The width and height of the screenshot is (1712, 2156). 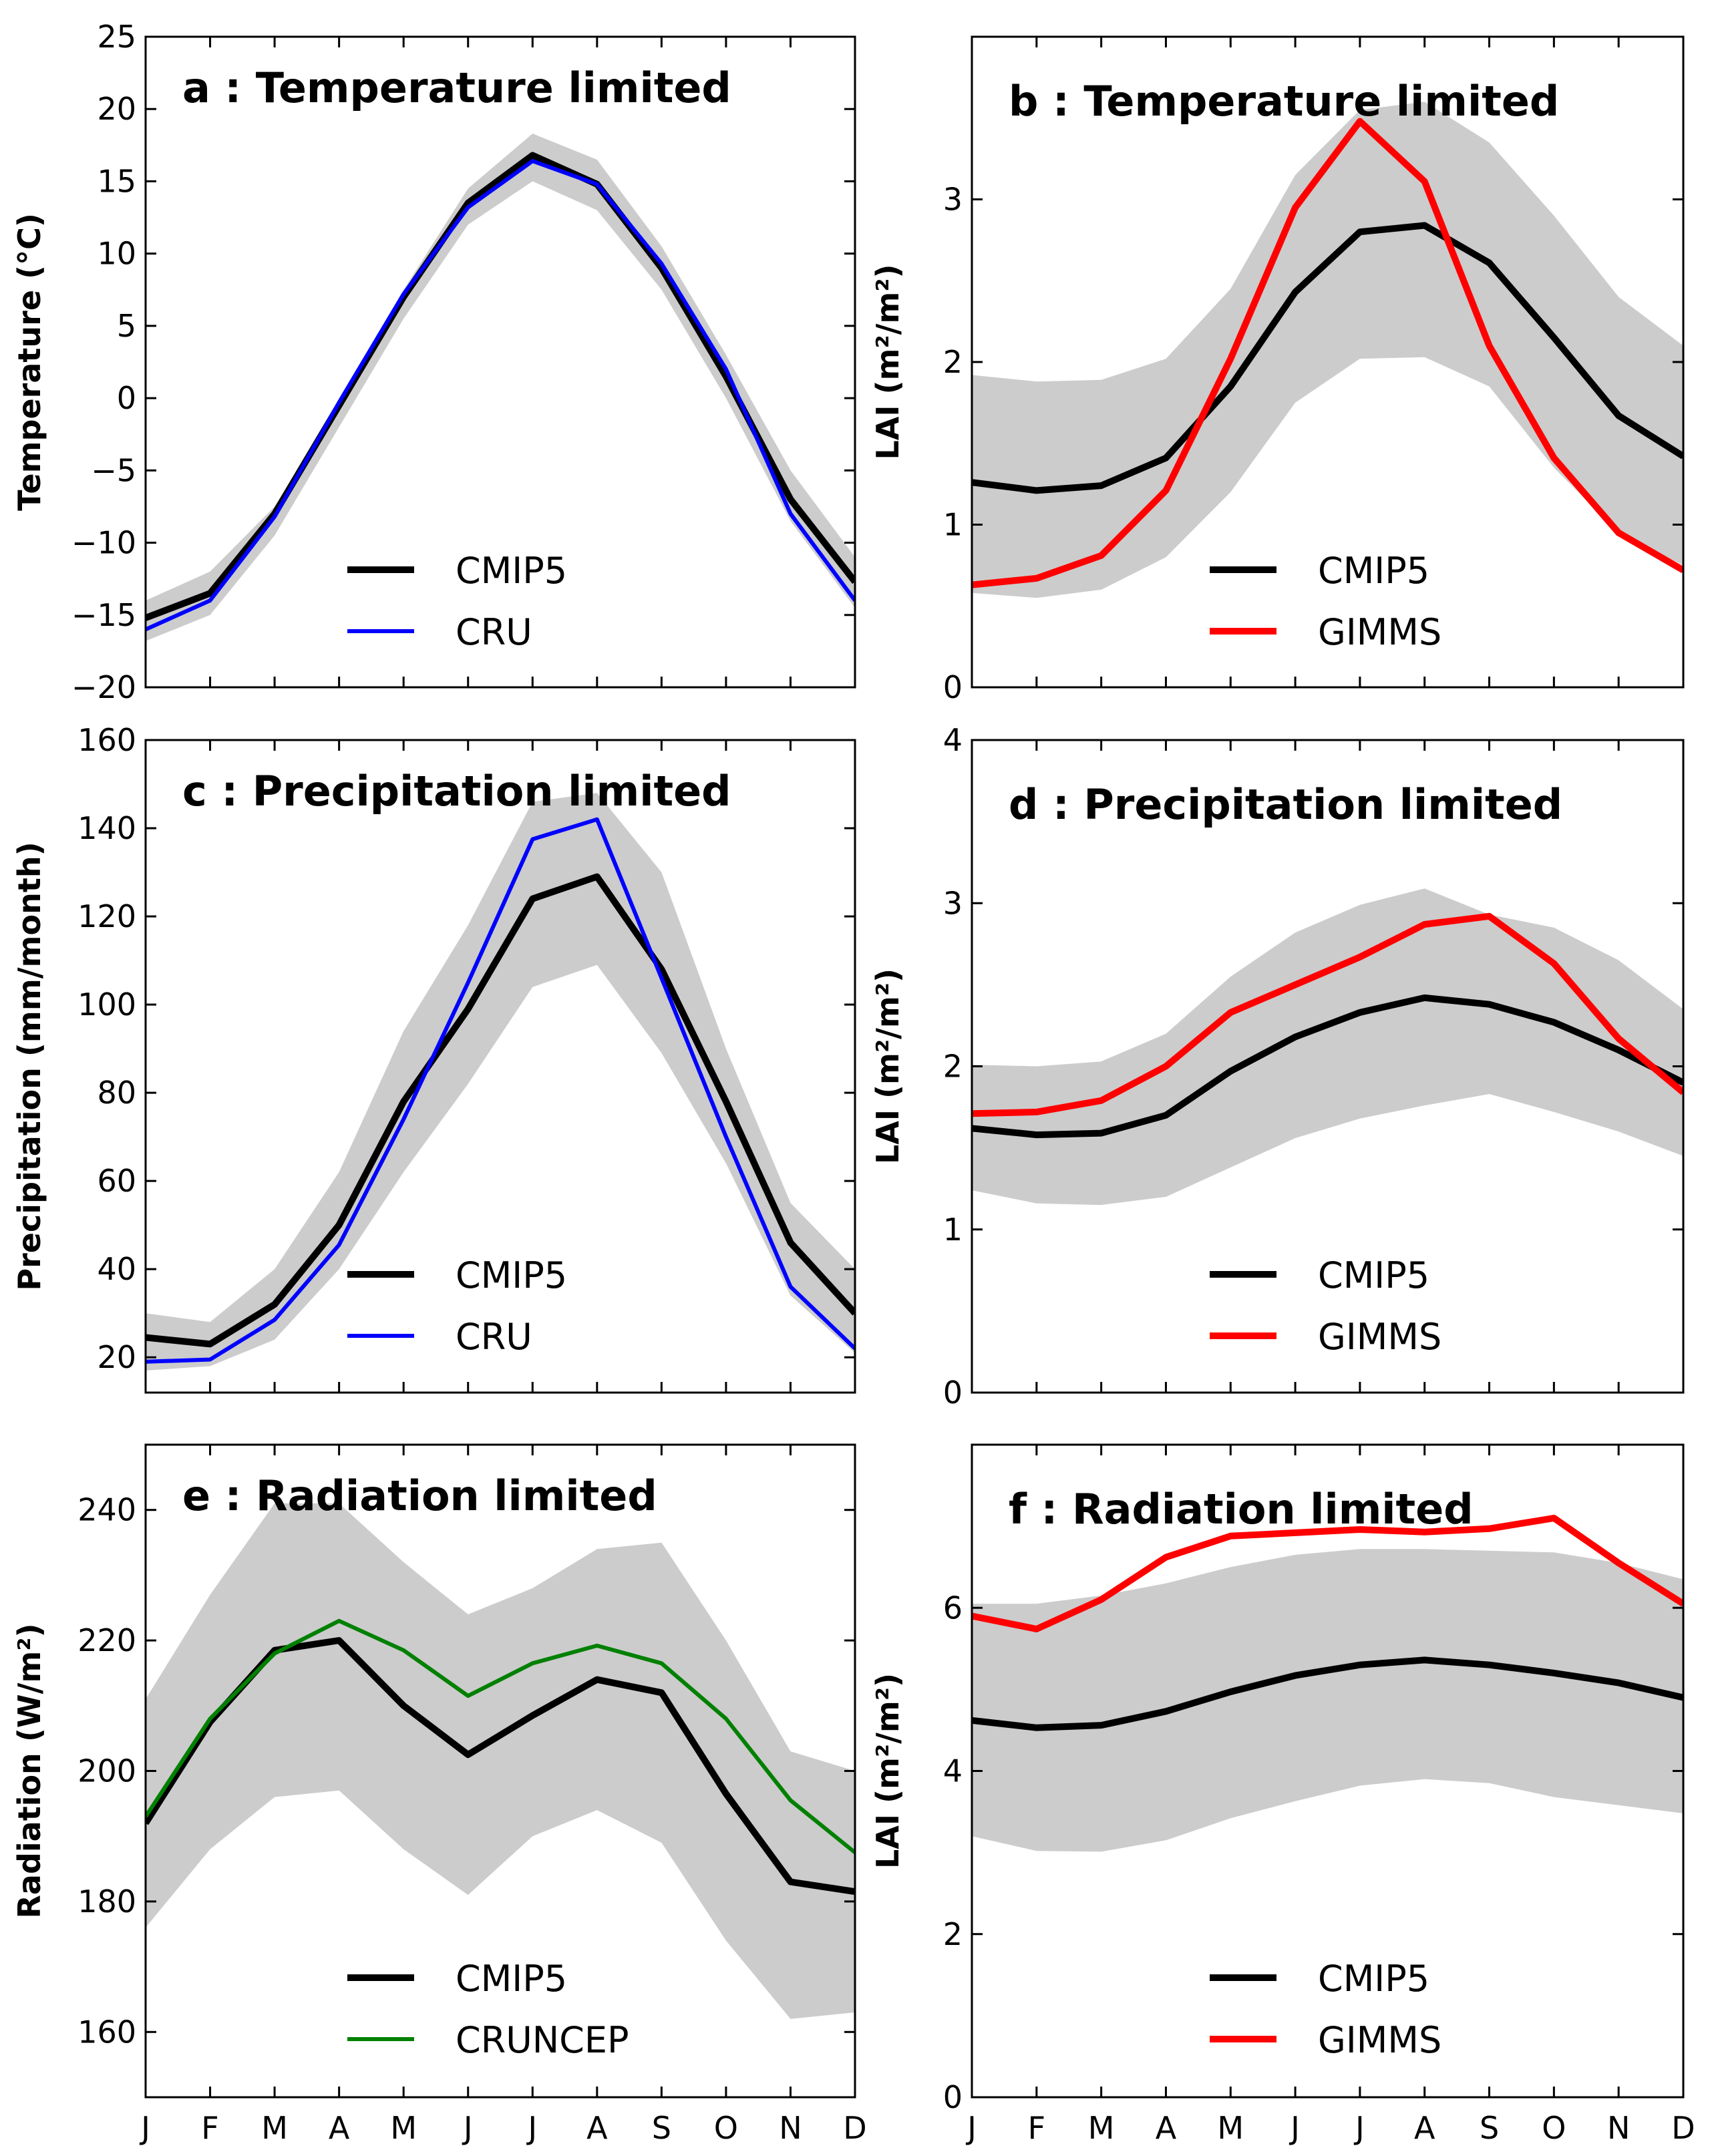 What do you see at coordinates (953, 200) in the screenshot?
I see `y-tick-label: 3` at bounding box center [953, 200].